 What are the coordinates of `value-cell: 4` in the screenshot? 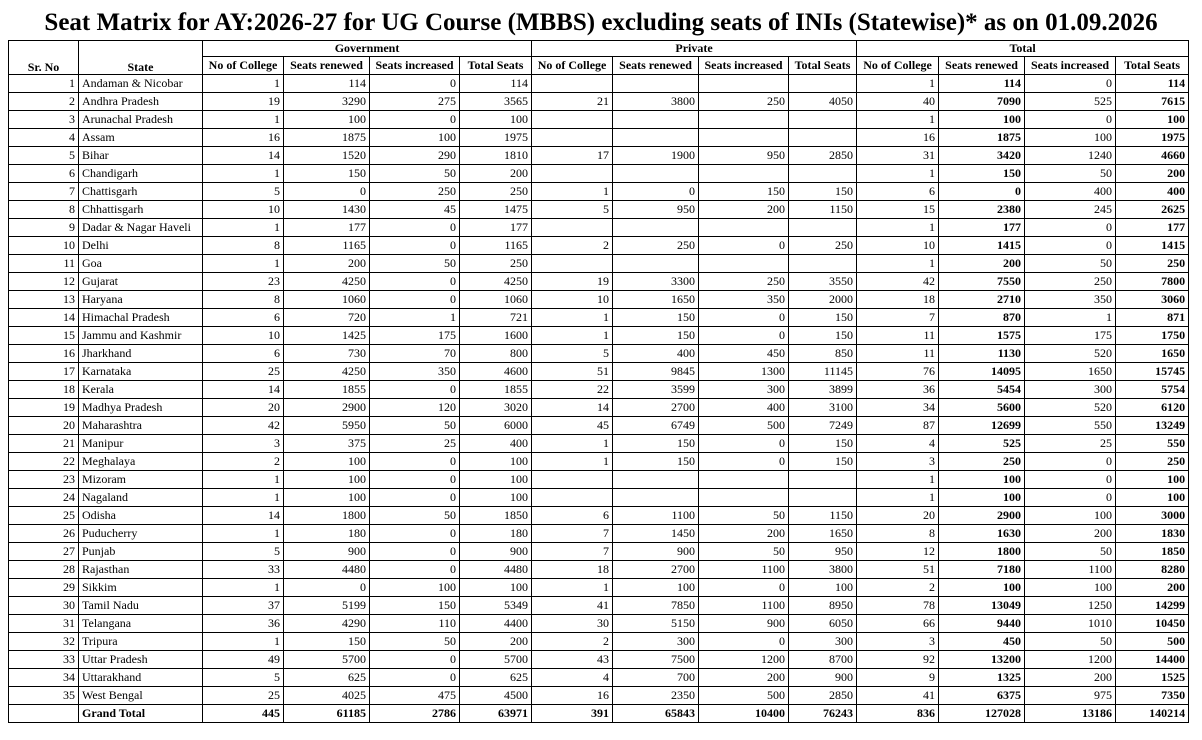 It's located at (572, 677).